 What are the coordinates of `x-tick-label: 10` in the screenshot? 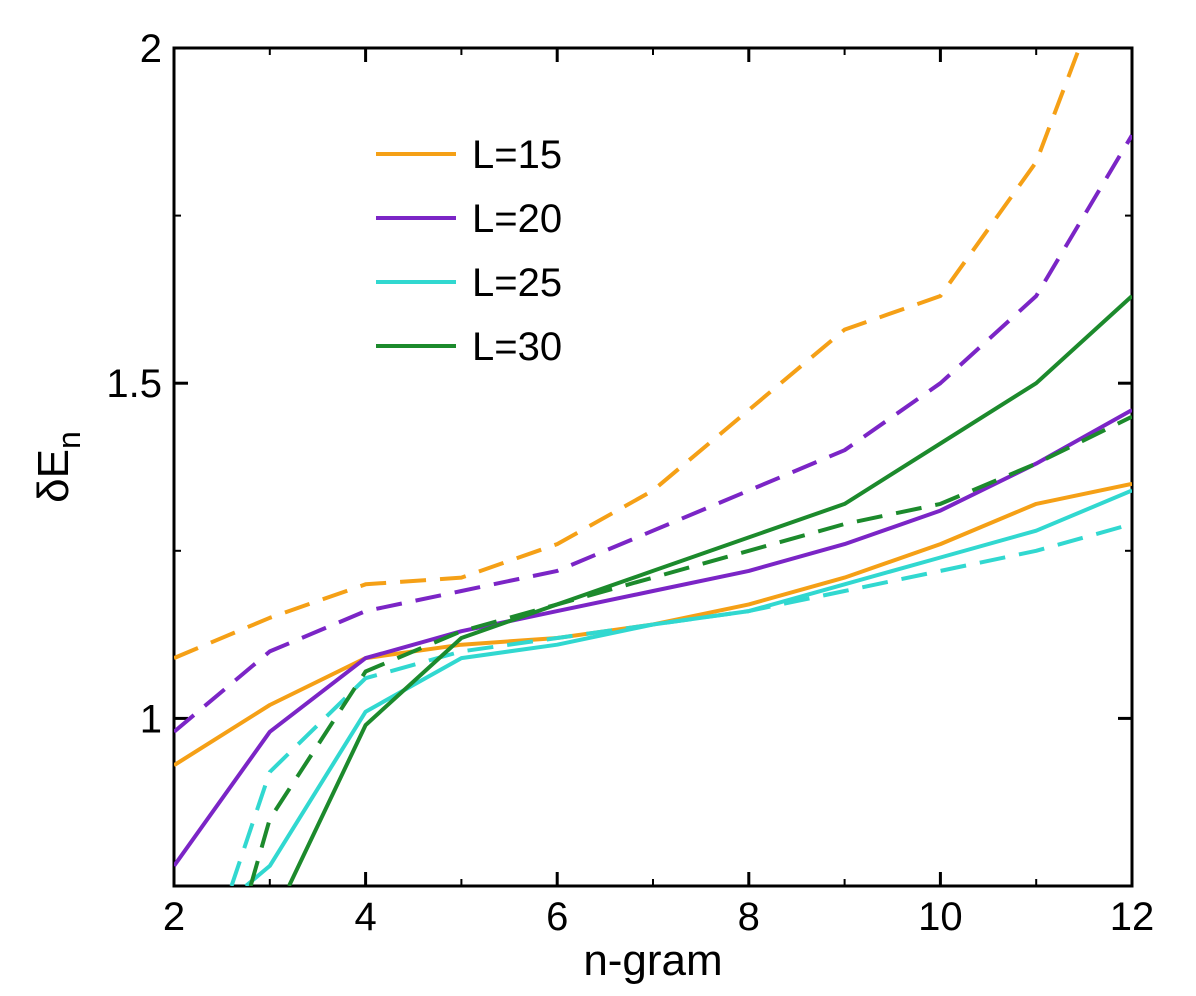 It's located at (940, 917).